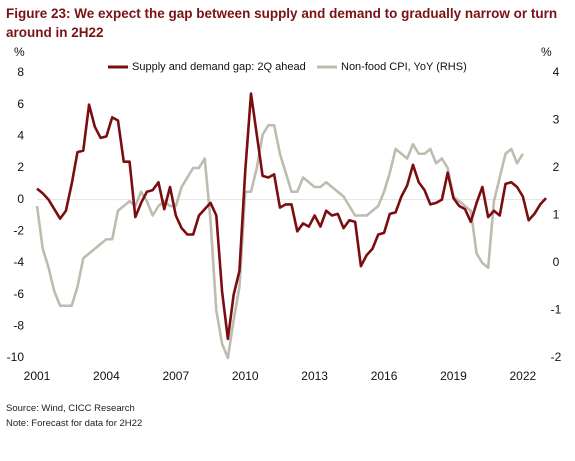 The height and width of the screenshot is (461, 575). What do you see at coordinates (20, 104) in the screenshot?
I see `y-tick-label: 6` at bounding box center [20, 104].